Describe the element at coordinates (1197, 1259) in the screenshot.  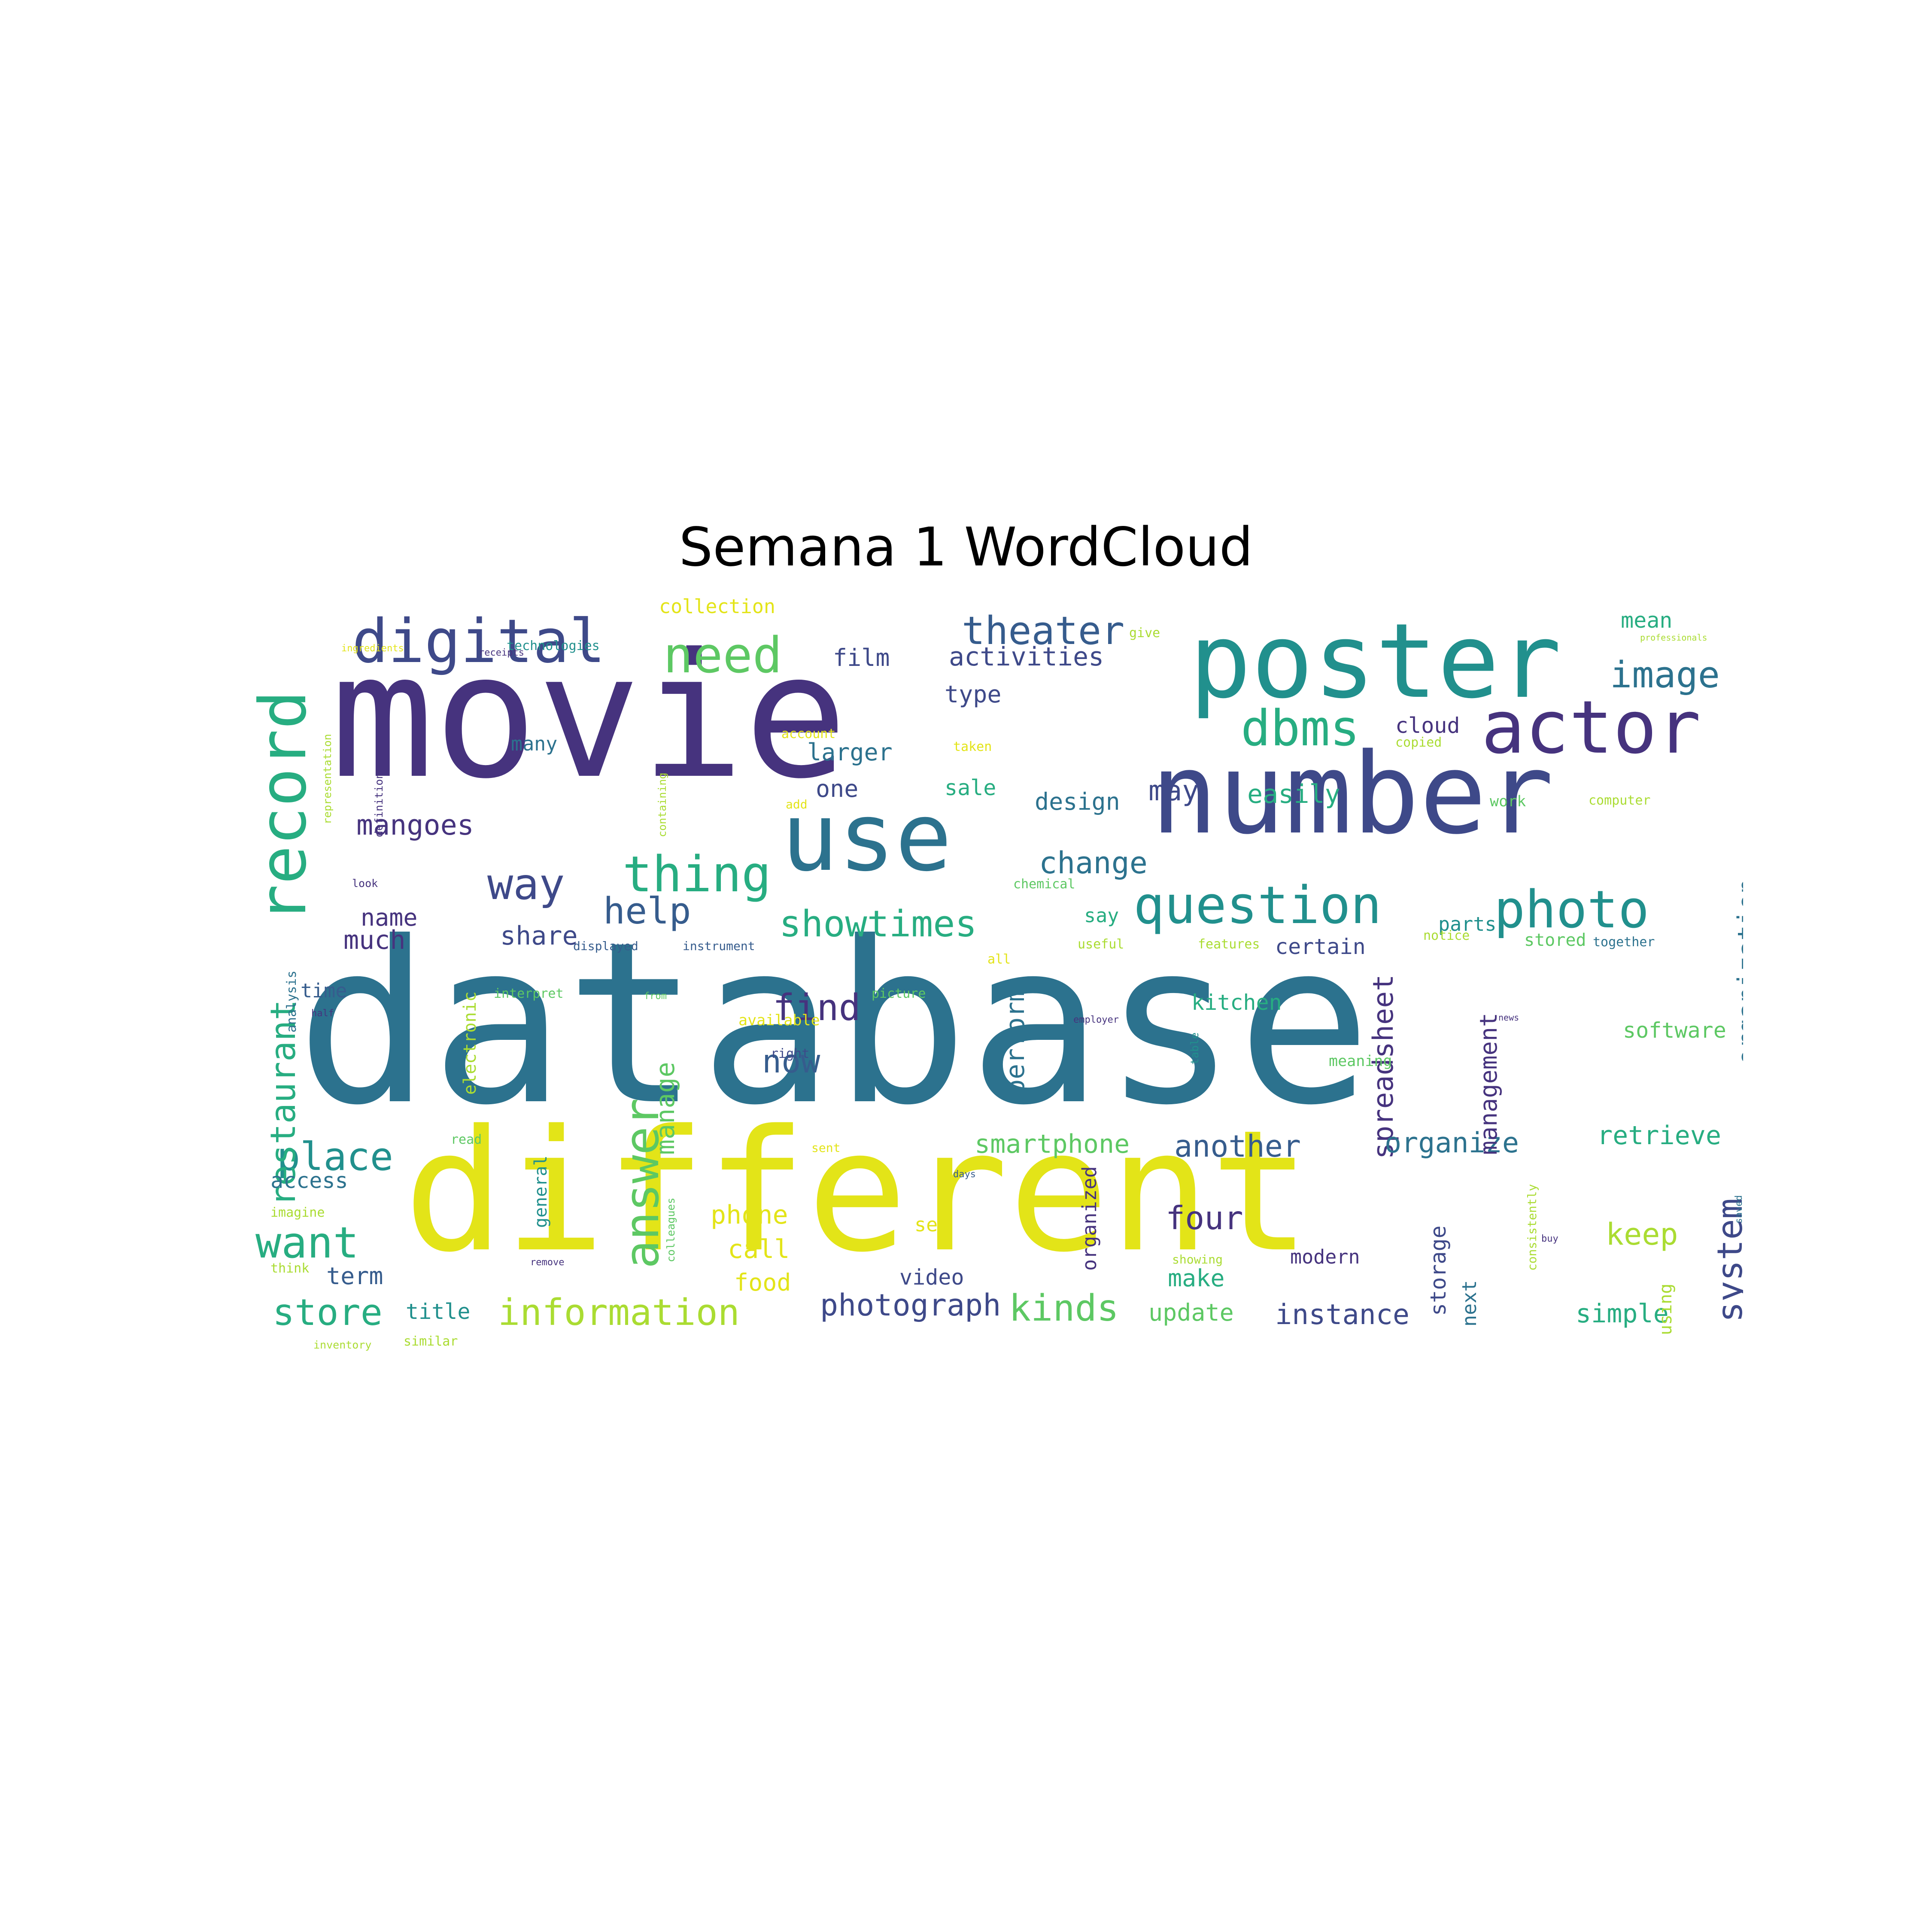
I see `word-showing: showing` at that location.